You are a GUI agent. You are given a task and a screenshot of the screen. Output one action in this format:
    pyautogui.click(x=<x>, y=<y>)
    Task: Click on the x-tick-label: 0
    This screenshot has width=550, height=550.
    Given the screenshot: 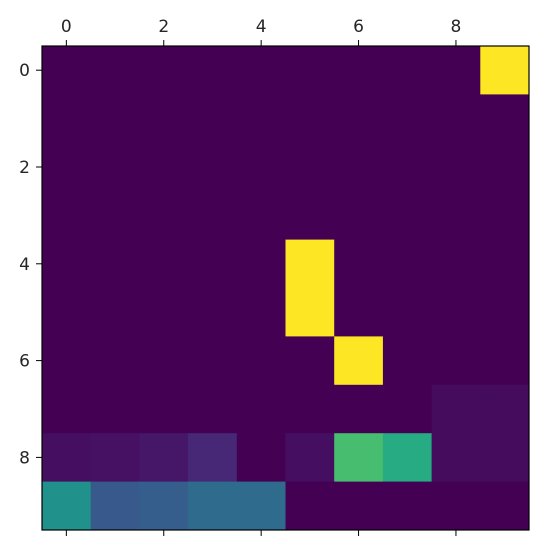 What is the action you would take?
    pyautogui.click(x=66, y=27)
    